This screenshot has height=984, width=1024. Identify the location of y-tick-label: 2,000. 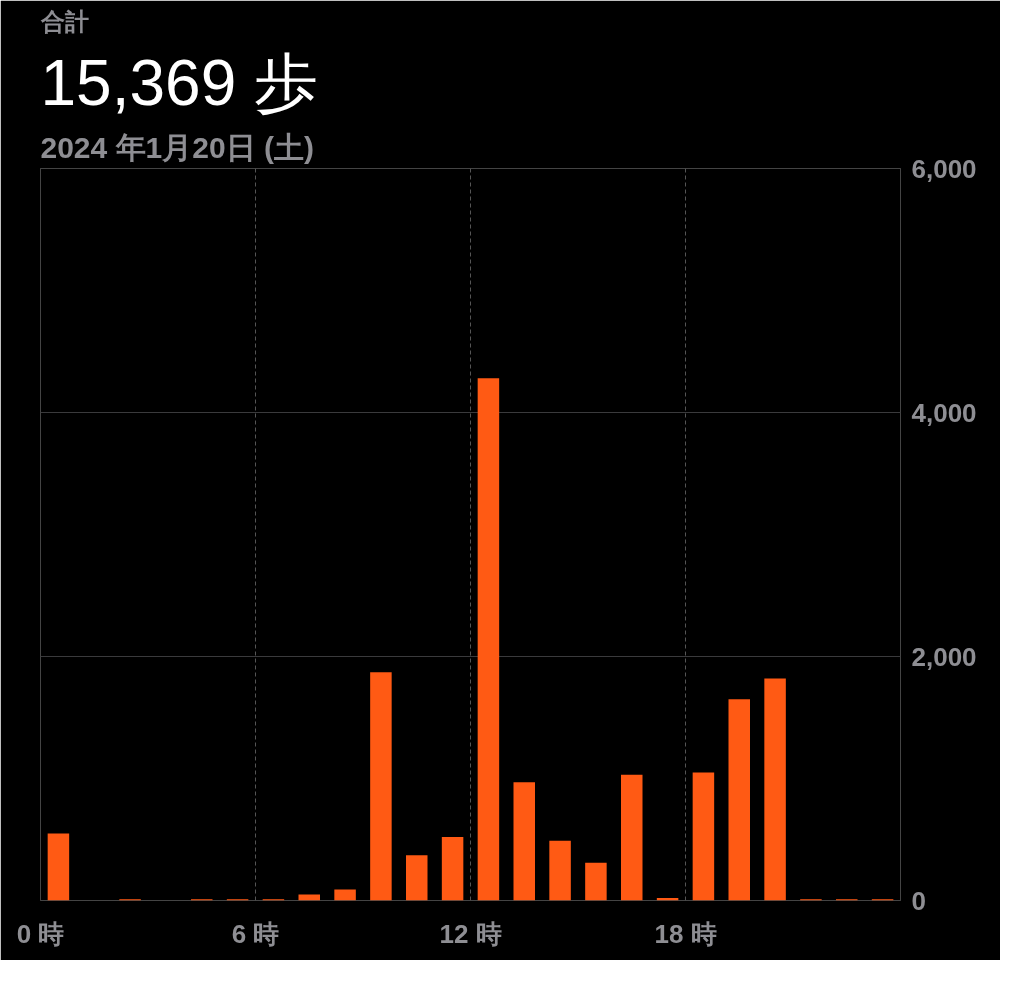
(944, 656).